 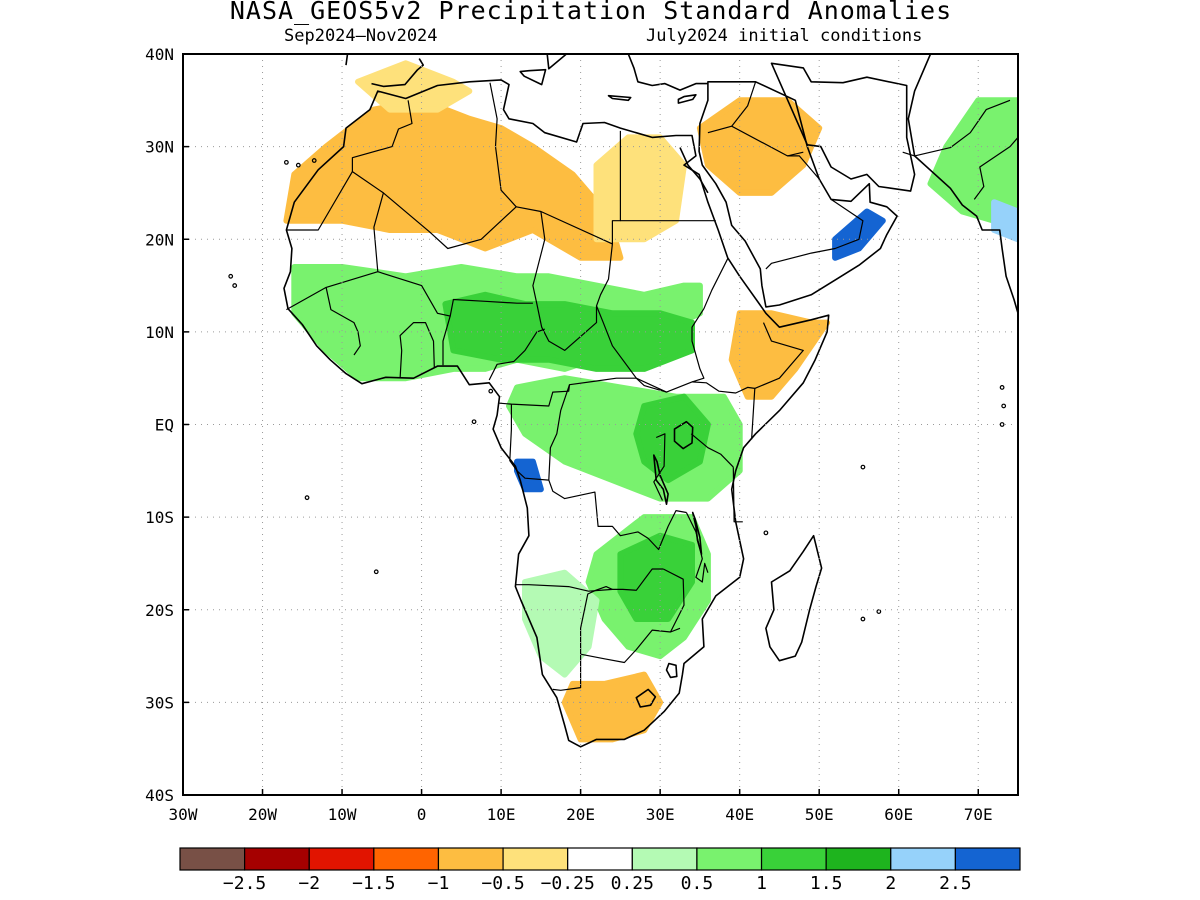 I want to click on colorbar-label: −0.25, so click(x=568, y=883).